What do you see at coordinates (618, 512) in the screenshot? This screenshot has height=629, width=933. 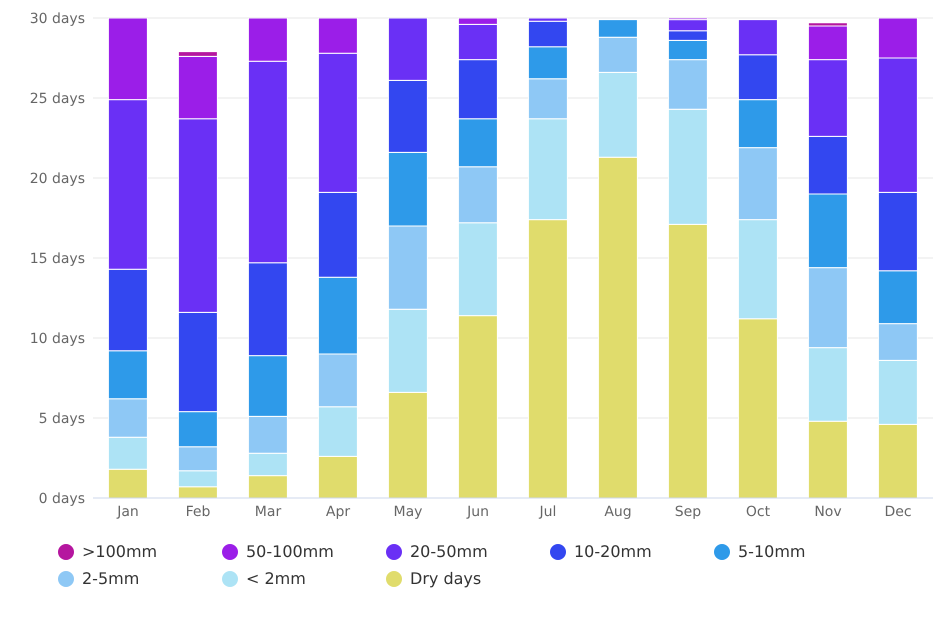 I see `x-tick-label: Aug` at bounding box center [618, 512].